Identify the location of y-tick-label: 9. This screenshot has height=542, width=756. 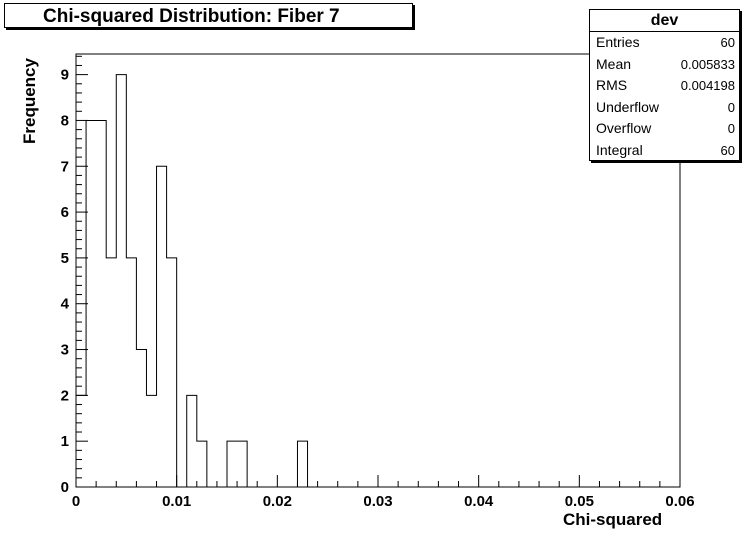
(65, 75).